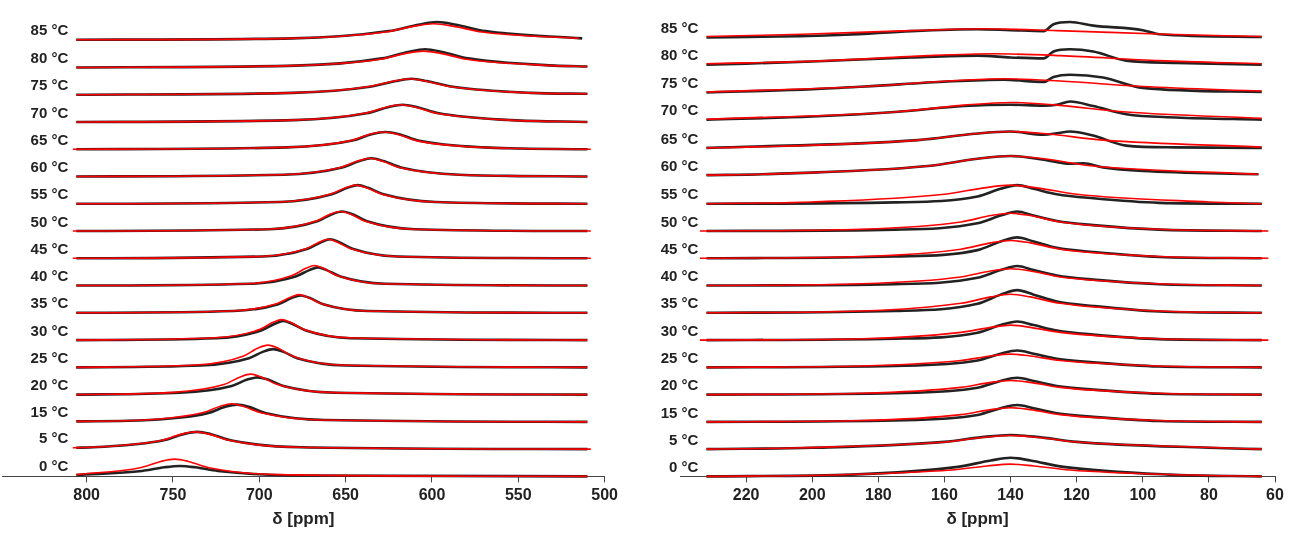 The image size is (1297, 546). I want to click on x-tick-label: 80, so click(1208, 495).